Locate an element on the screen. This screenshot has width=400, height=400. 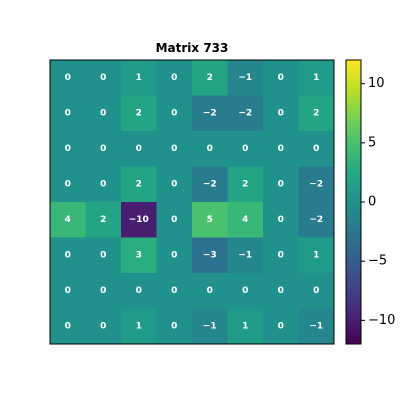
chart-title: Matrix 733 is located at coordinates (192, 48).